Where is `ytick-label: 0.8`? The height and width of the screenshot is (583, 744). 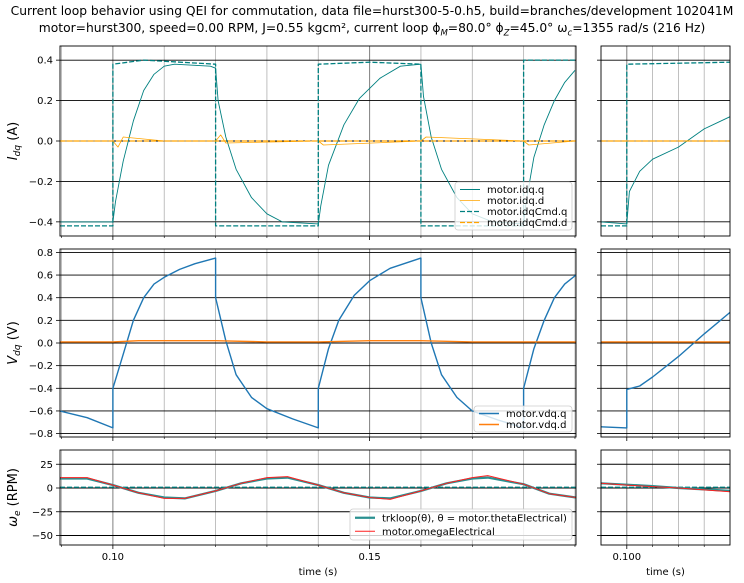 ytick-label: 0.8 is located at coordinates (45, 253).